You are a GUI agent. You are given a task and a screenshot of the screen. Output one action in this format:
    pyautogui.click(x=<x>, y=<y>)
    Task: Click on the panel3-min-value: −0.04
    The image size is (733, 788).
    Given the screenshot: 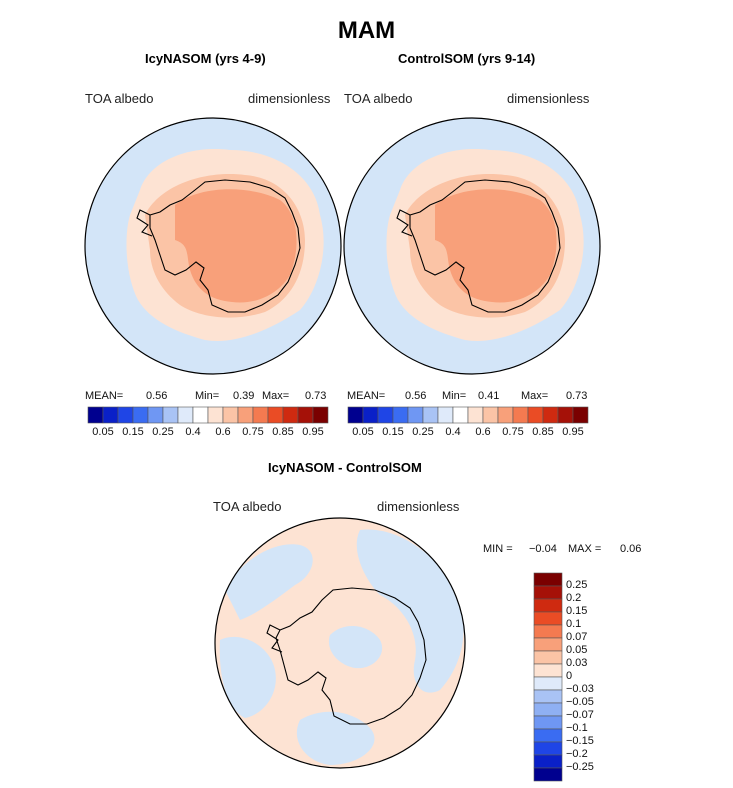 What is the action you would take?
    pyautogui.click(x=543, y=549)
    